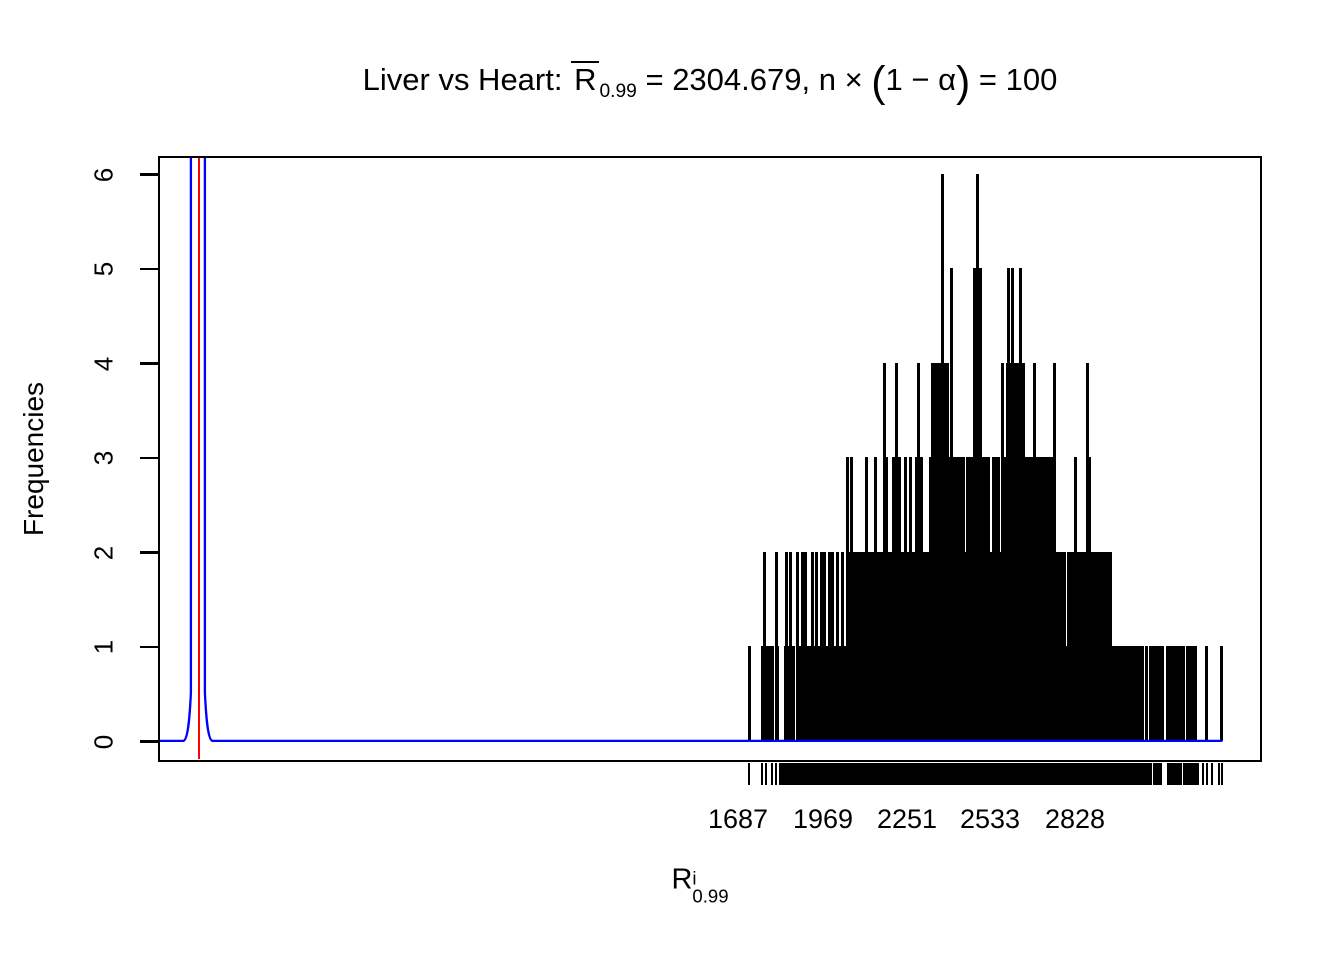 The height and width of the screenshot is (960, 1344). What do you see at coordinates (103, 741) in the screenshot?
I see `y-tick-label: 0` at bounding box center [103, 741].